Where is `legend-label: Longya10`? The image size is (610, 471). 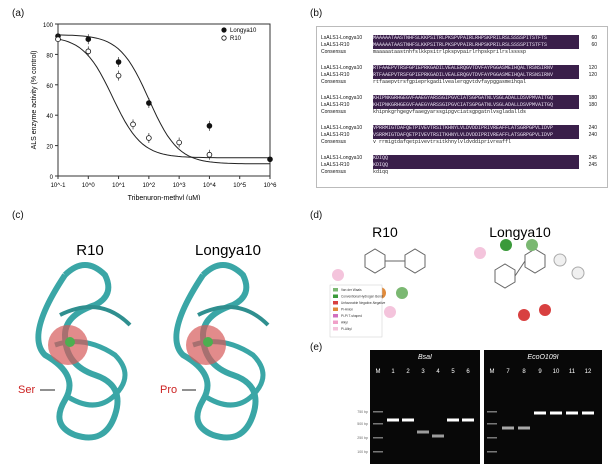
legend-label: Longya10 is located at coordinates (243, 31).